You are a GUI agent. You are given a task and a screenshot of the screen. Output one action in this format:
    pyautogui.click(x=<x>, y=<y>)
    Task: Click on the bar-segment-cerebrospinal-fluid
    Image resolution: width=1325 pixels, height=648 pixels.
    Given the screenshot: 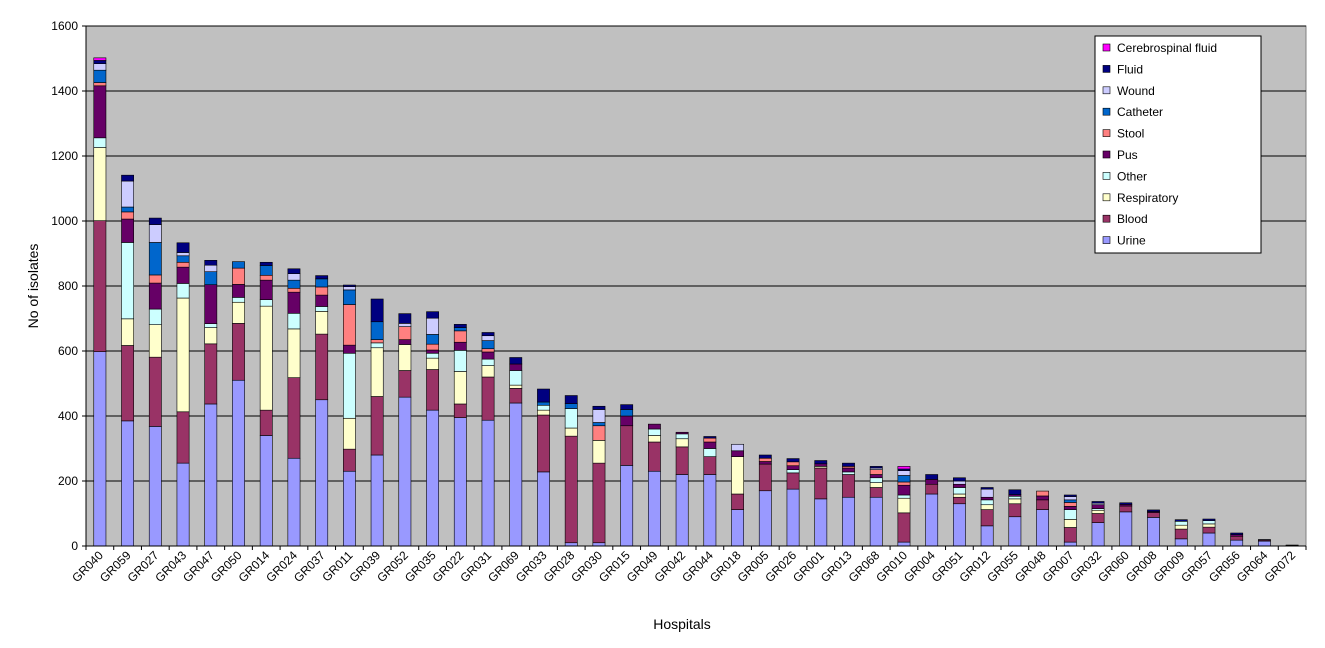 What is the action you would take?
    pyautogui.click(x=100, y=59)
    